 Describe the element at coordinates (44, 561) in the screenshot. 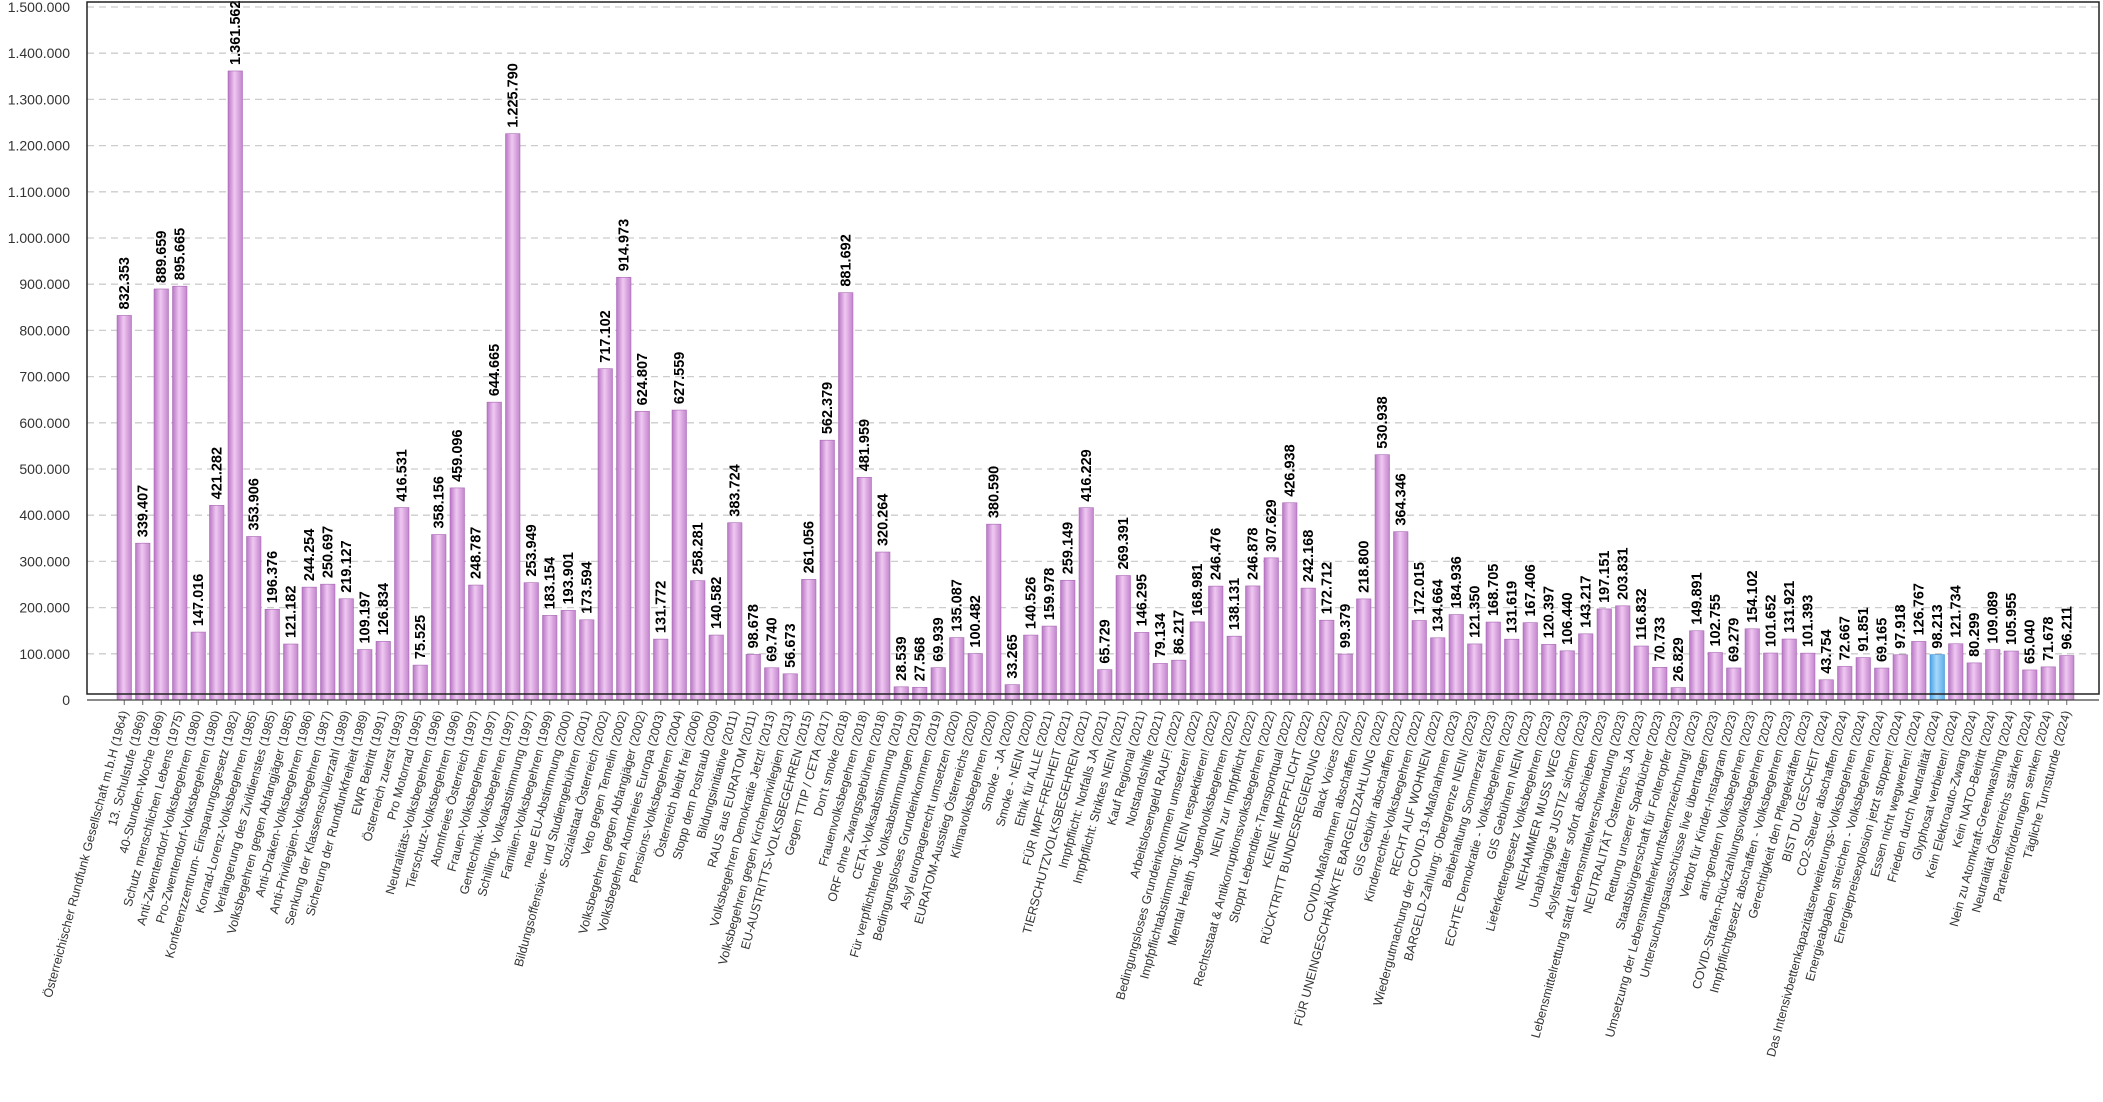

I see `y-tick-label: 300.000` at that location.